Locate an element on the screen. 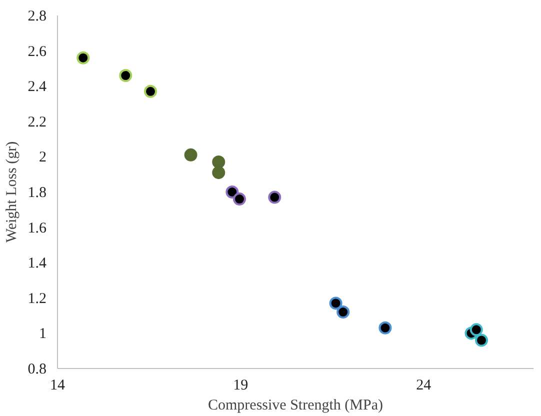 This screenshot has width=541, height=416. y-tick-label: 2.8 is located at coordinates (37, 16).